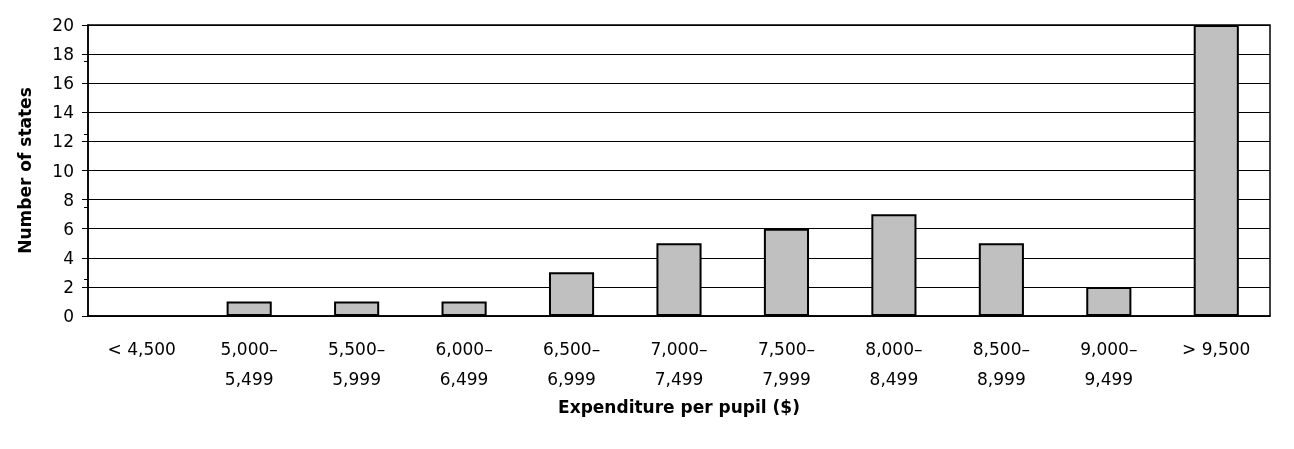  I want to click on y-tick-label: 0, so click(68, 316).